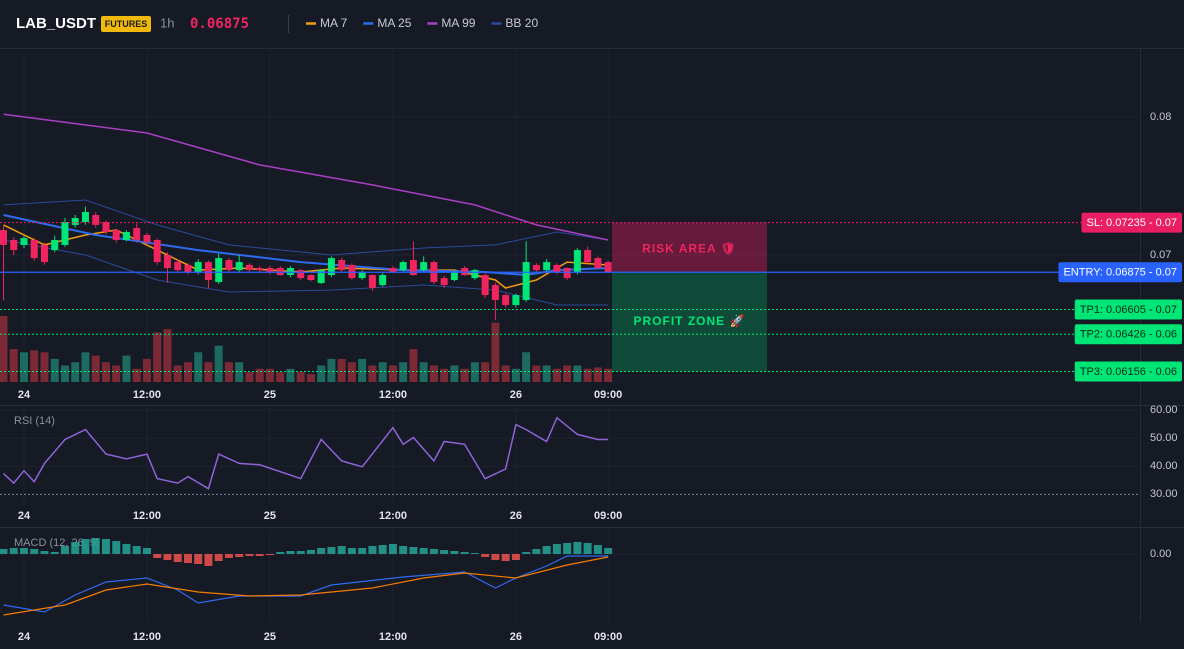 This screenshot has width=1184, height=649. Describe the element at coordinates (521, 23) in the screenshot. I see `legend-label: BB 20` at that location.